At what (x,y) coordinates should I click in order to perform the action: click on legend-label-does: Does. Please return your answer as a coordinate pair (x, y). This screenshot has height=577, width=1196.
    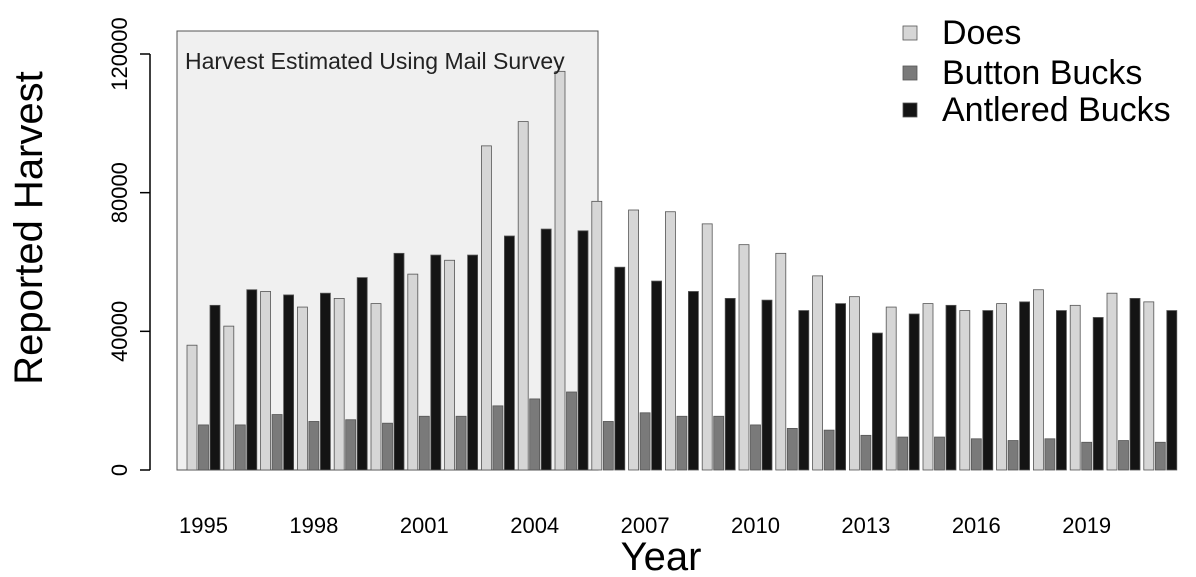
    Looking at the image, I should click on (981, 33).